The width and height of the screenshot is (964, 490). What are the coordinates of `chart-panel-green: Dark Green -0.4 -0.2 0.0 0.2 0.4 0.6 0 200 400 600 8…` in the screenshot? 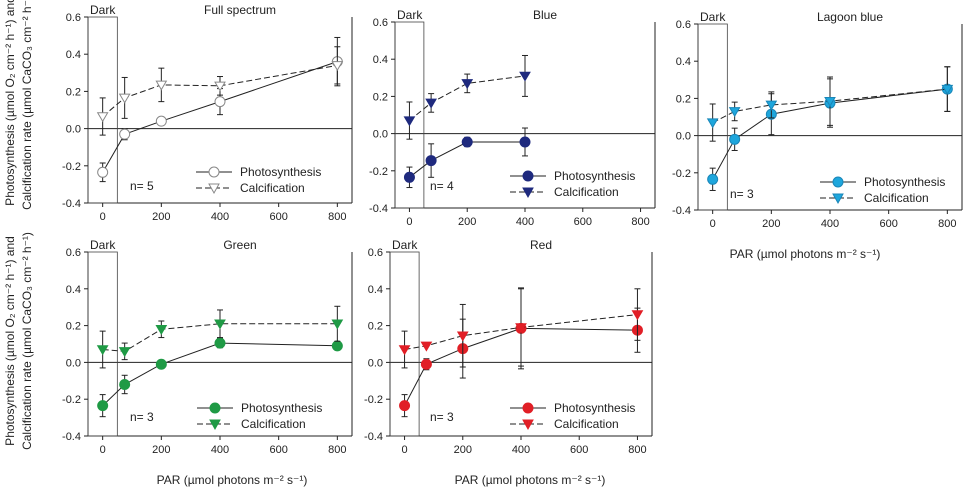 It's located at (207, 347).